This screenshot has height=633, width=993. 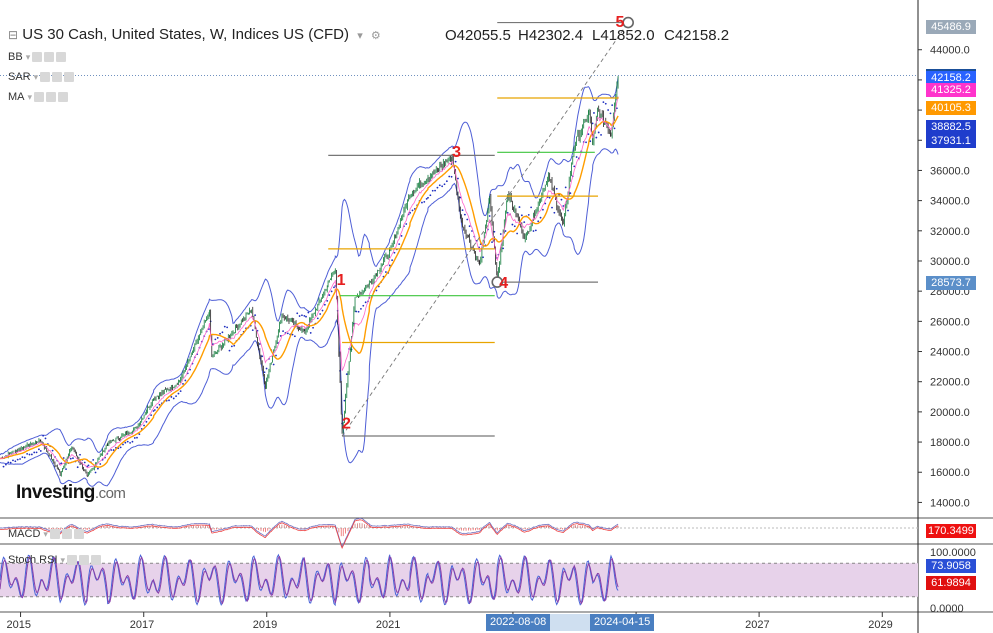 What do you see at coordinates (57, 77) in the screenshot?
I see `gear-icon` at bounding box center [57, 77].